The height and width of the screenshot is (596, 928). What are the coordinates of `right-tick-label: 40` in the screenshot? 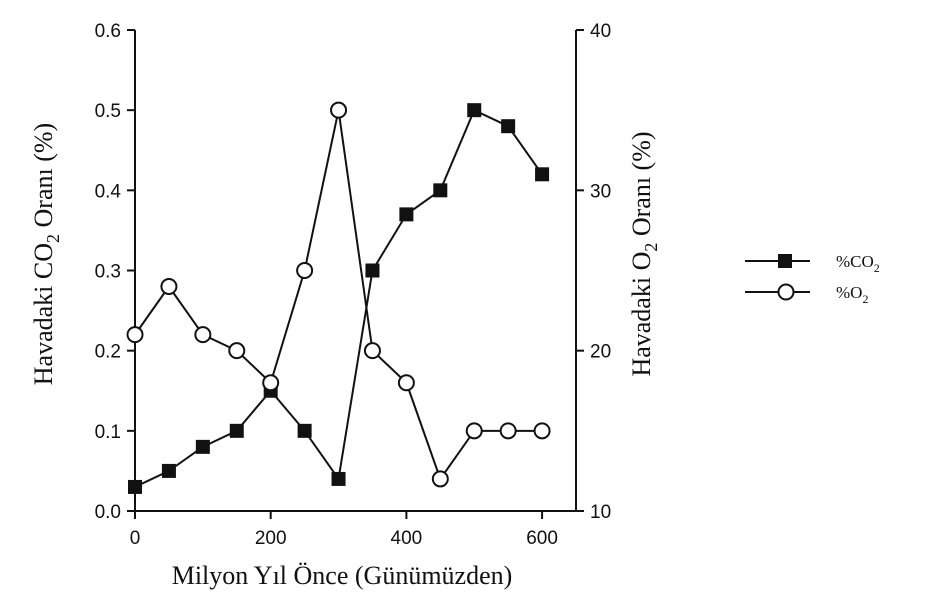 It's located at (600, 31).